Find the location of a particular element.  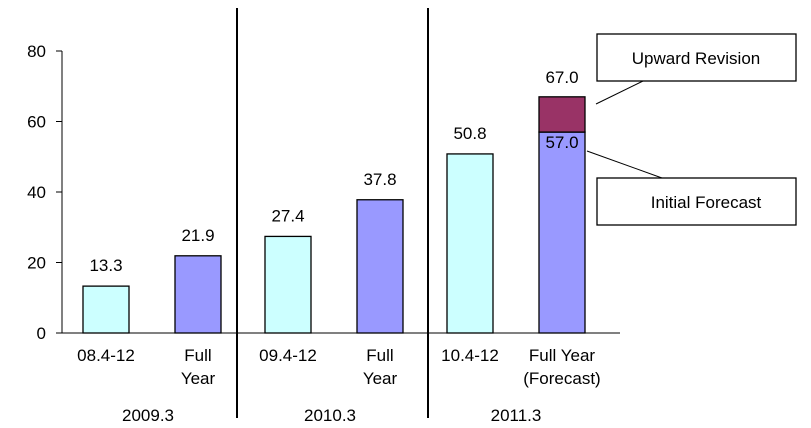

upward-revision-leader-line is located at coordinates (619, 92).